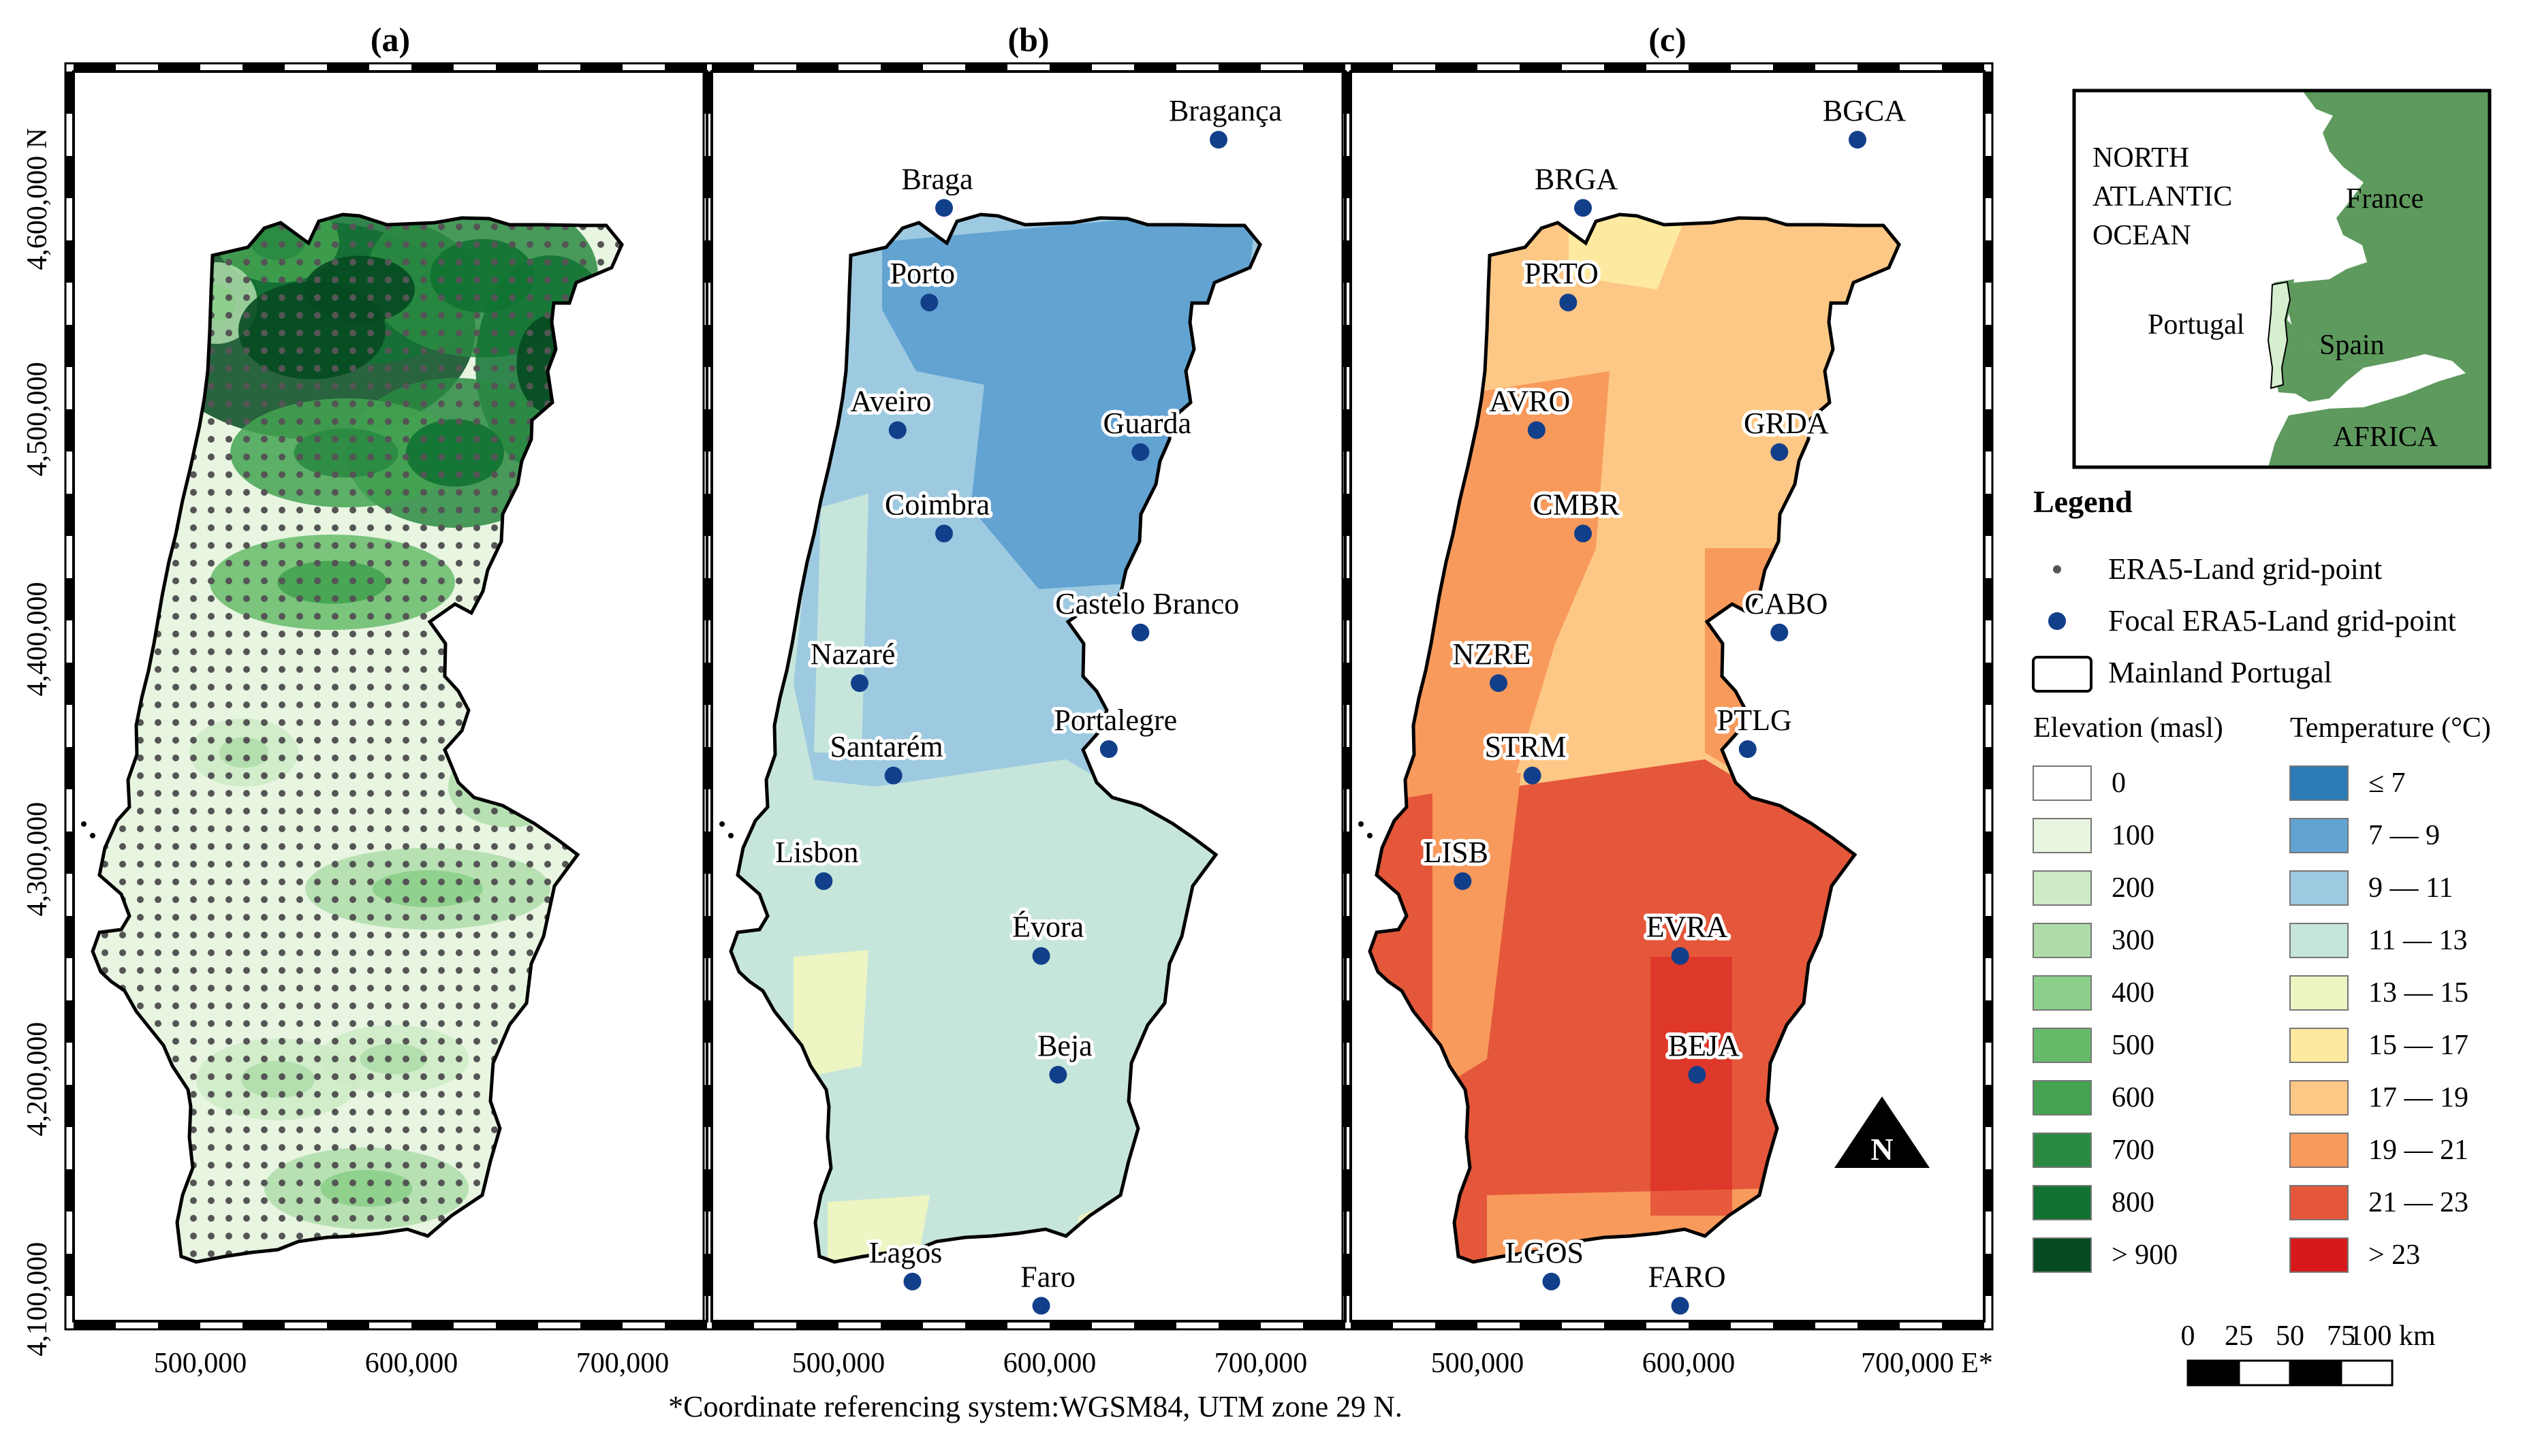 The image size is (2540, 1456). What do you see at coordinates (2196, 325) in the screenshot?
I see `inset-label-portugal: Portugal` at bounding box center [2196, 325].